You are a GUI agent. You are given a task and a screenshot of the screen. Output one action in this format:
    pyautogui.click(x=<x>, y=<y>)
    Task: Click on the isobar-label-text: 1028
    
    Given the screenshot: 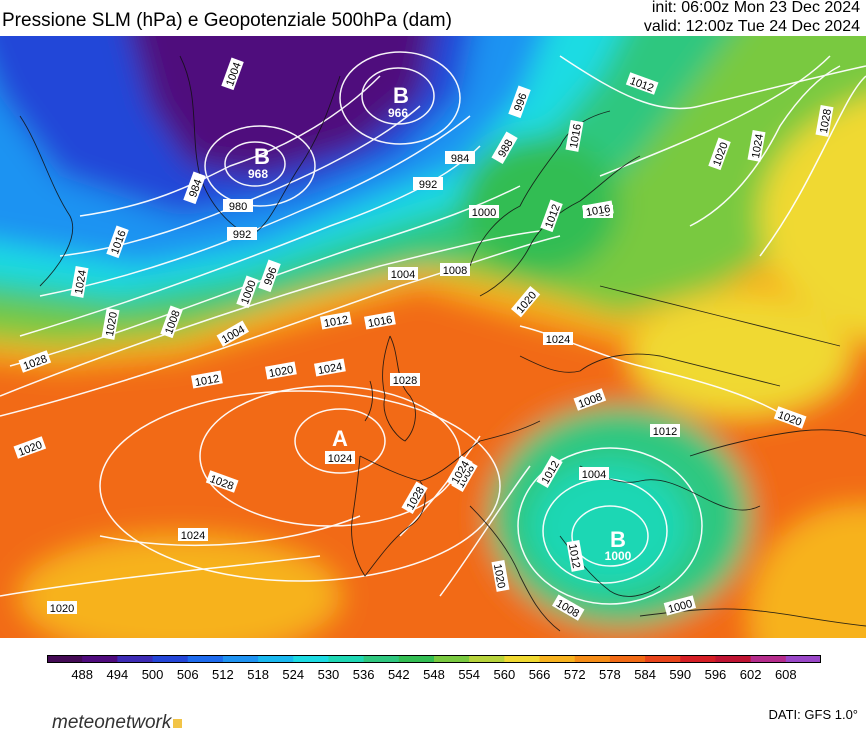 What is the action you would take?
    pyautogui.click(x=826, y=121)
    